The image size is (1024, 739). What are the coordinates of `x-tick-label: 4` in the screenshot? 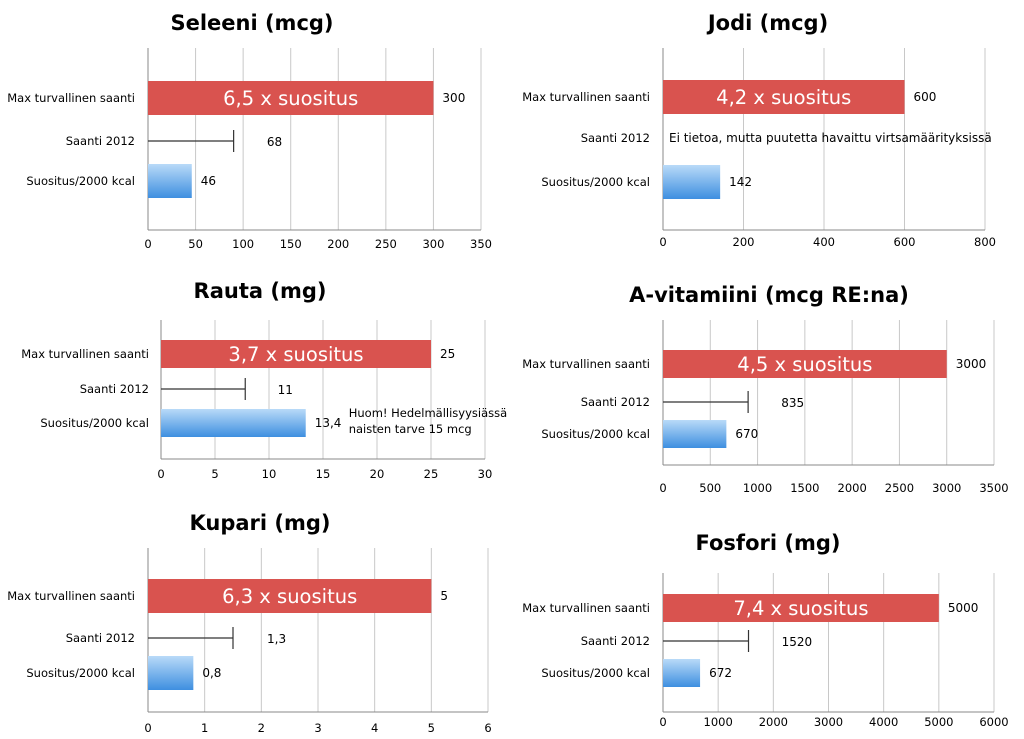 It's located at (374, 728).